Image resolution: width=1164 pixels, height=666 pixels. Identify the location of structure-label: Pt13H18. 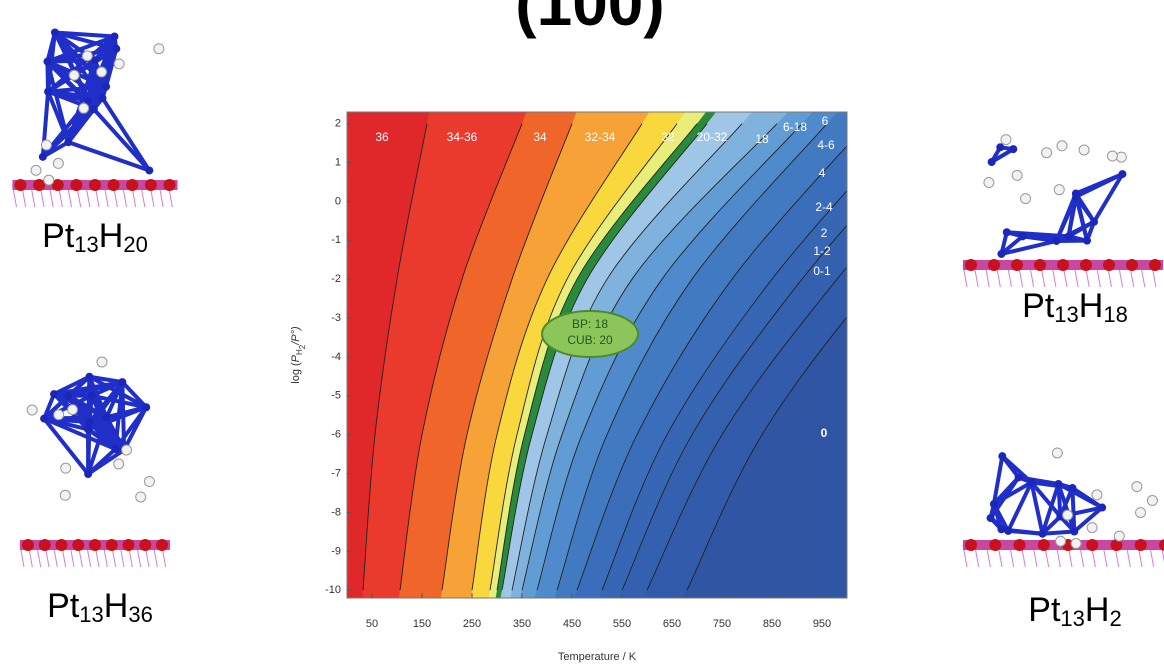
(1075, 307).